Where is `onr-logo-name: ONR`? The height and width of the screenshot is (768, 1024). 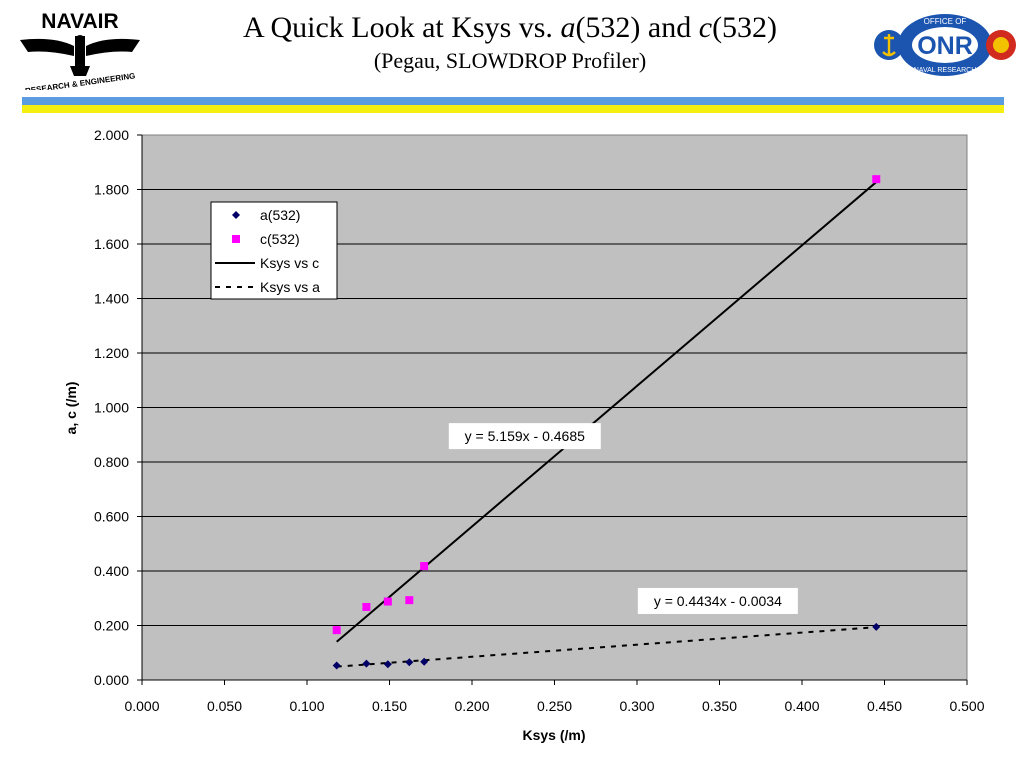
onr-logo-name: ONR is located at coordinates (945, 46).